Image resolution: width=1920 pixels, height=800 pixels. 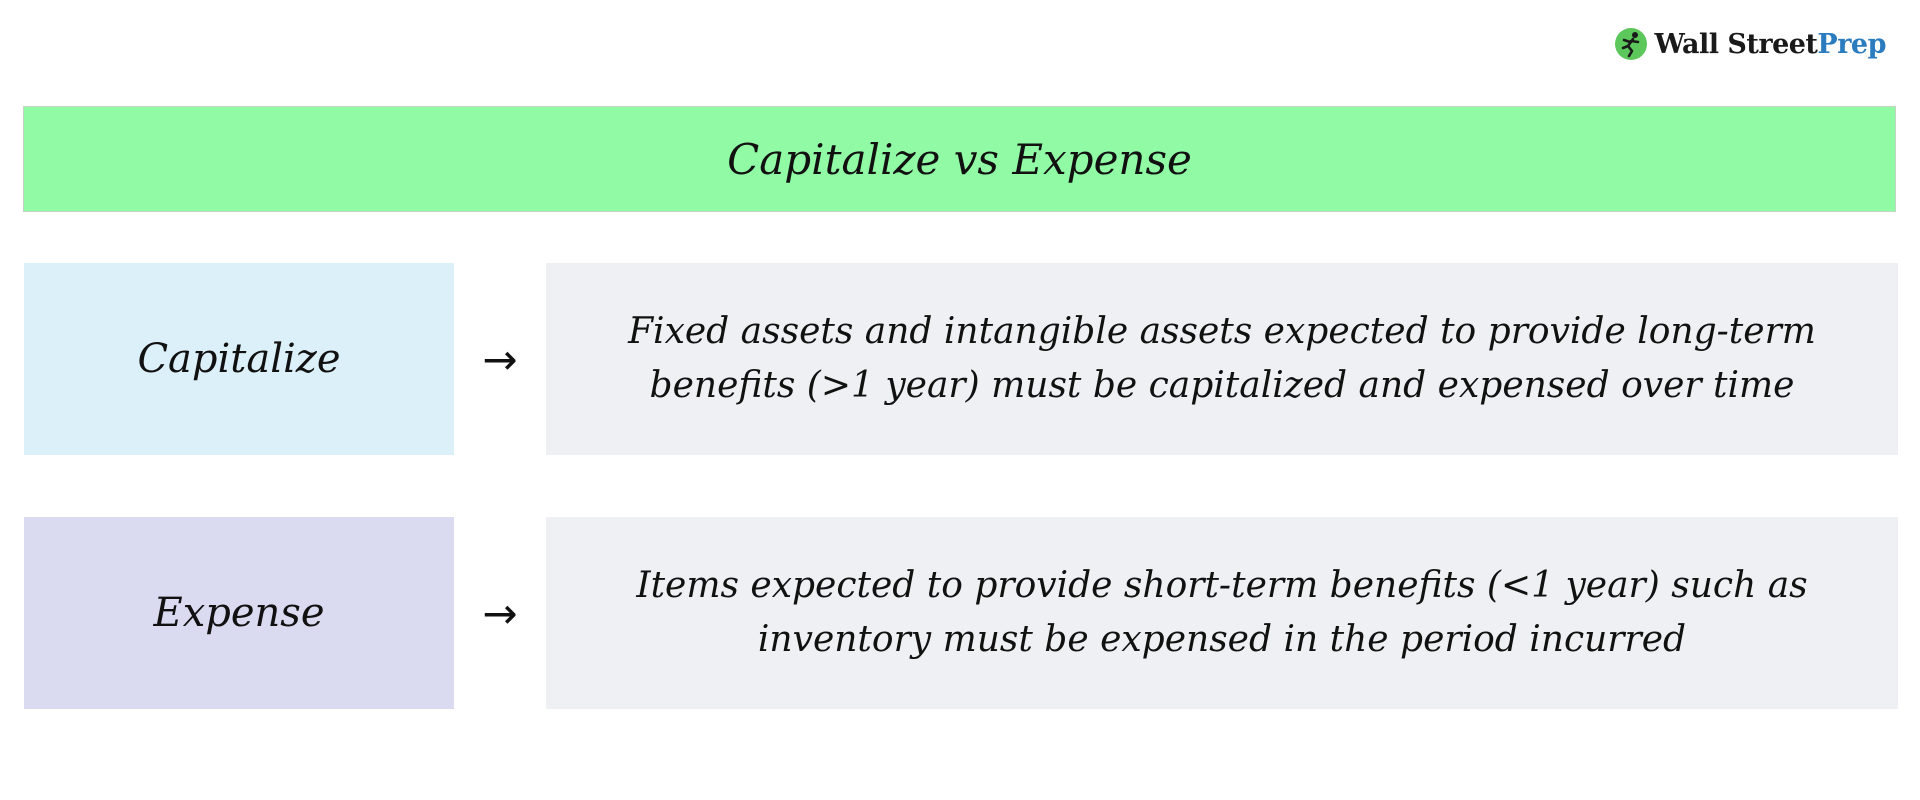 I want to click on logo-text-primary: Wall Street, so click(x=1736, y=44).